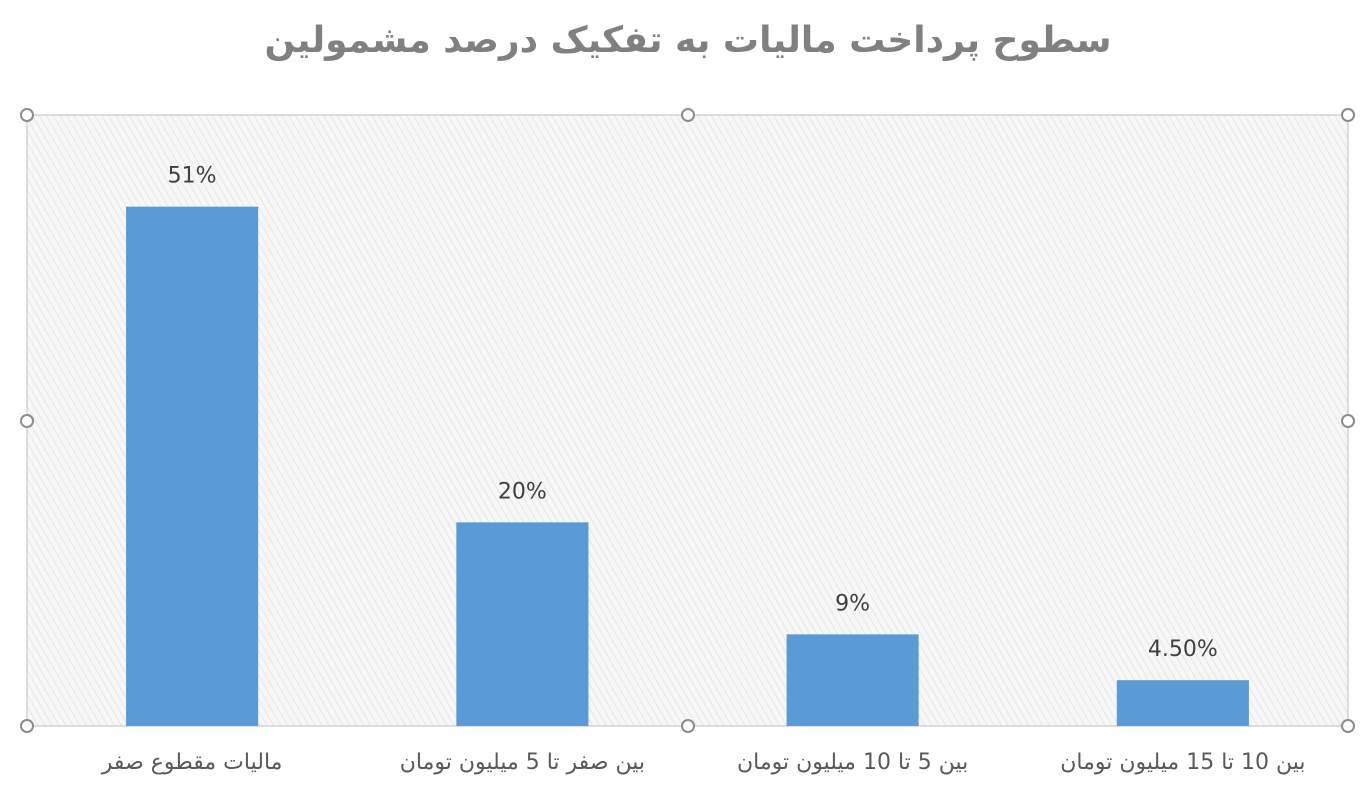  What do you see at coordinates (1183, 649) in the screenshot?
I see `data-label: 4.50%` at bounding box center [1183, 649].